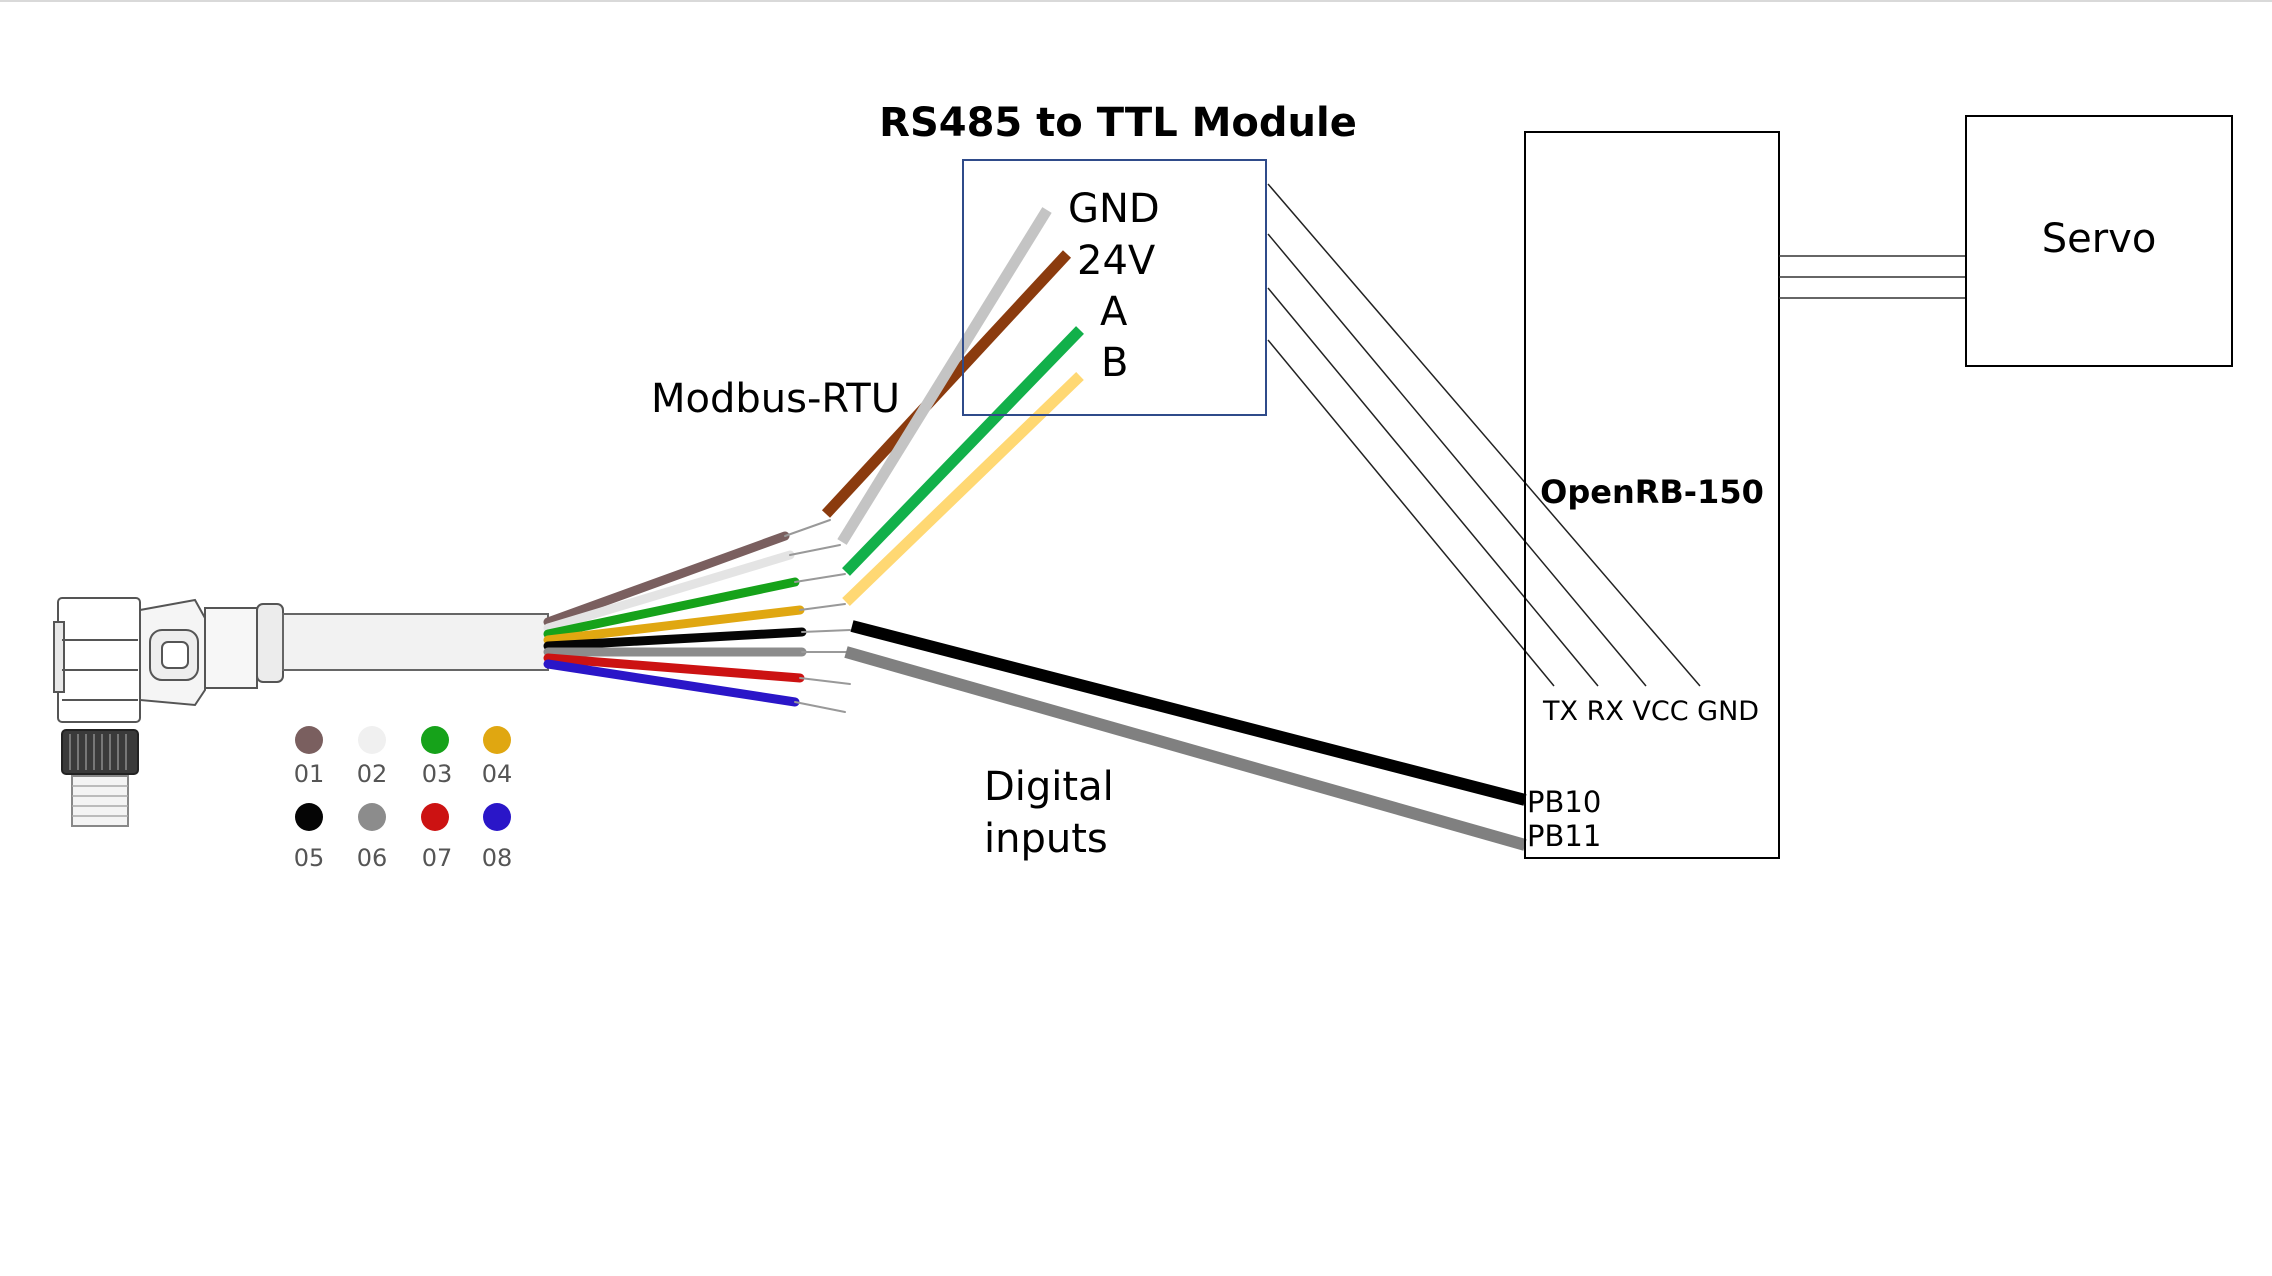  What do you see at coordinates (437, 858) in the screenshot?
I see `svg-text: 07` at bounding box center [437, 858].